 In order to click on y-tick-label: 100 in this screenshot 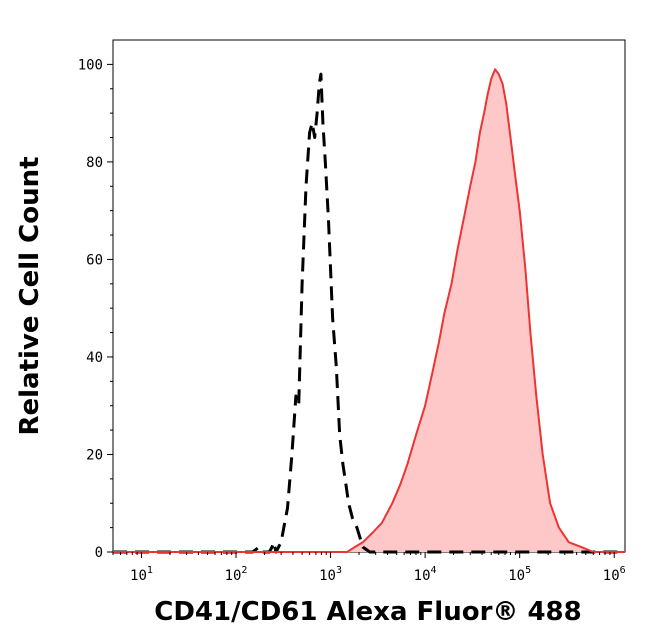, I will do `click(90, 65)`.